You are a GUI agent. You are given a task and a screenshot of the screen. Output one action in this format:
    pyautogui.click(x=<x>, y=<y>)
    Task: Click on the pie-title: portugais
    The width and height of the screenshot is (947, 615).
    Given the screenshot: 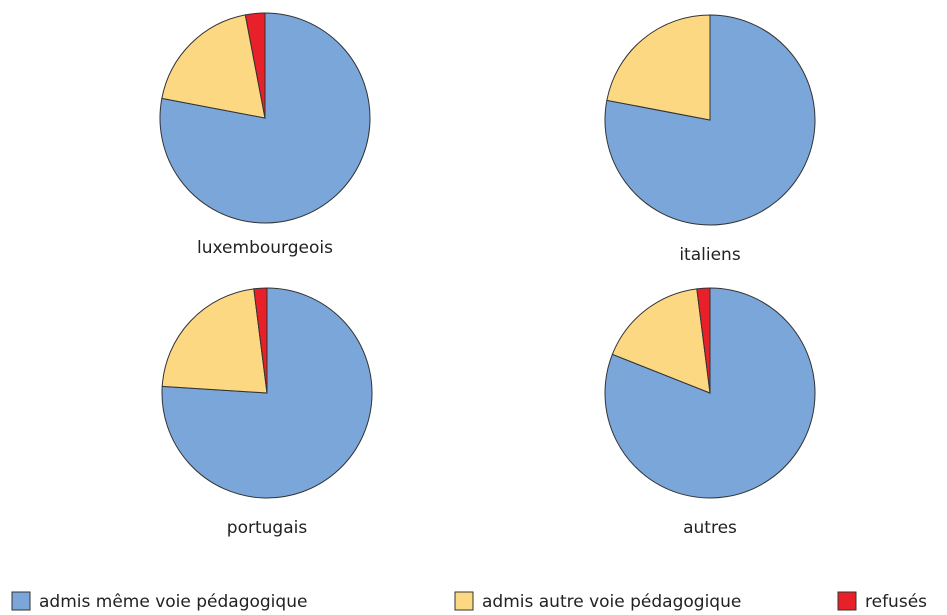 What is the action you would take?
    pyautogui.click(x=267, y=528)
    